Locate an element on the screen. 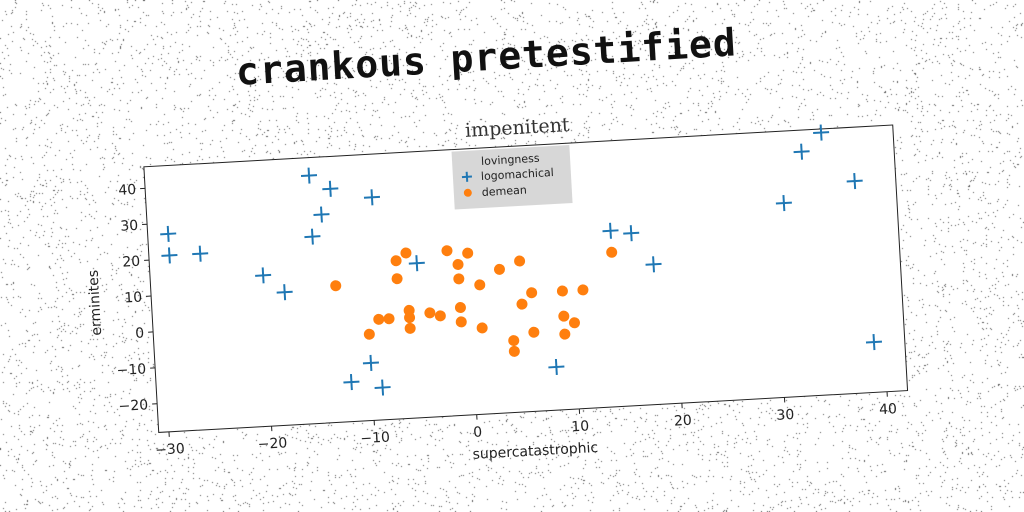 Image resolution: width=1024 pixels, height=512 pixels. x-tick-label: 0 is located at coordinates (478, 432).